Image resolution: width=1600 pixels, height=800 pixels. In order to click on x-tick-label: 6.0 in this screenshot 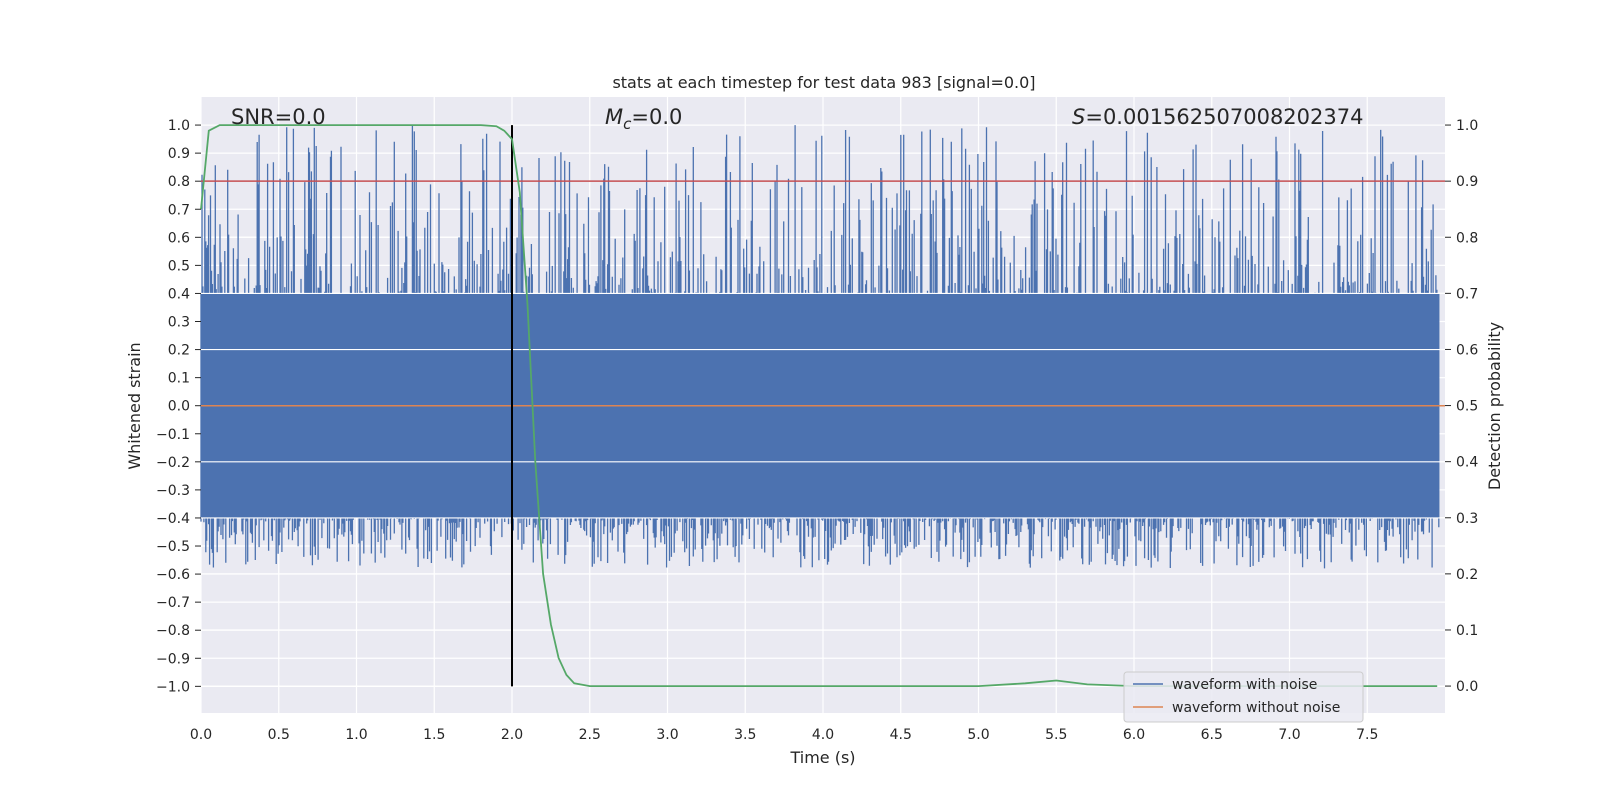, I will do `click(1134, 735)`.